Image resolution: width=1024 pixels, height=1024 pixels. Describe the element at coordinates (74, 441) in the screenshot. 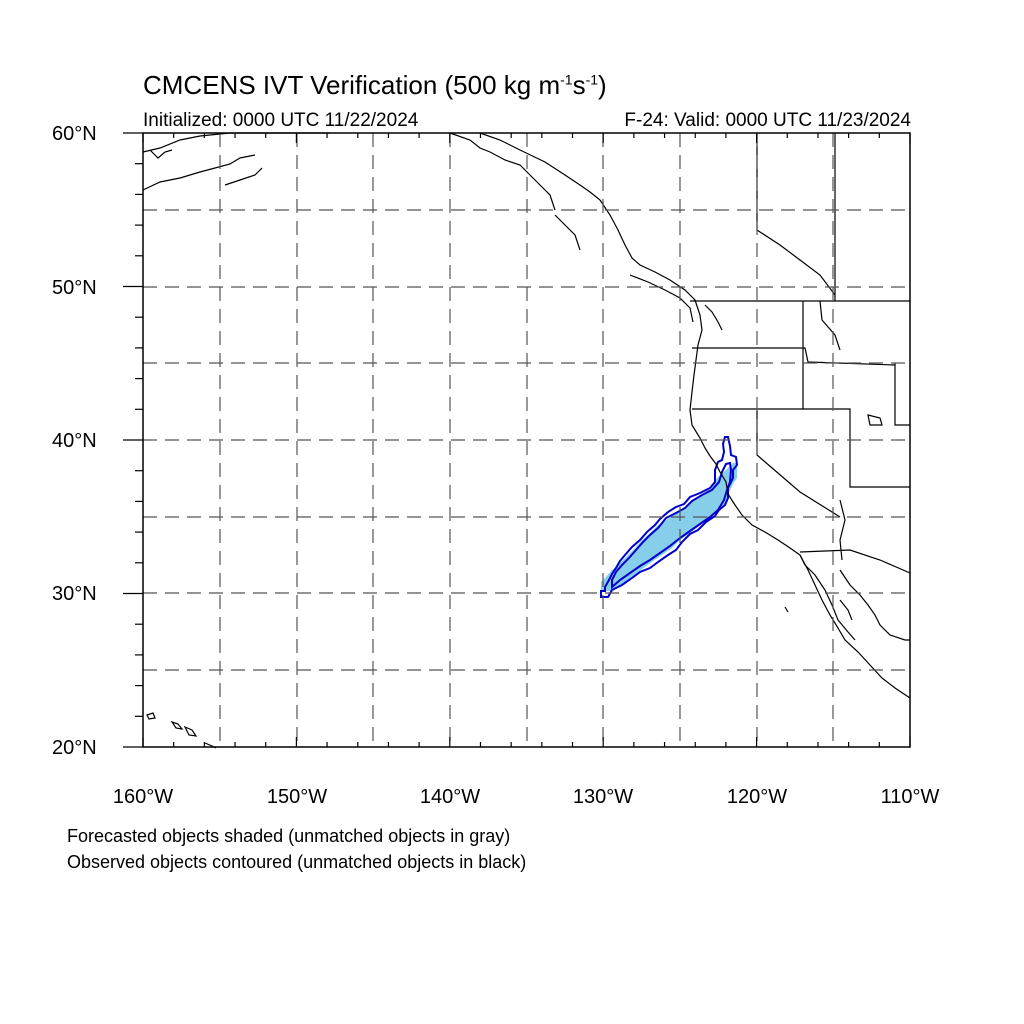

I see `lat-label-40: 40°N` at that location.